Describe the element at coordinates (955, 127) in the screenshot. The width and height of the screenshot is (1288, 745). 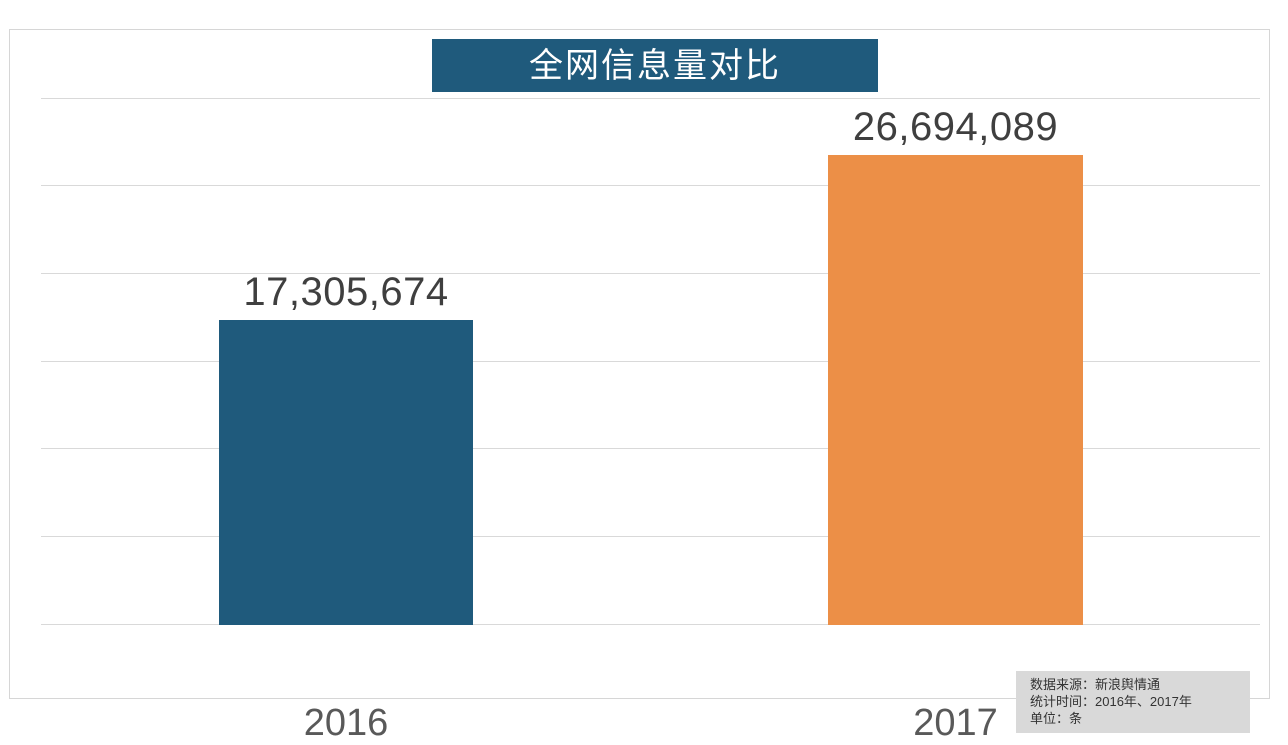
I see `data-label-2017: 26,694,089` at that location.